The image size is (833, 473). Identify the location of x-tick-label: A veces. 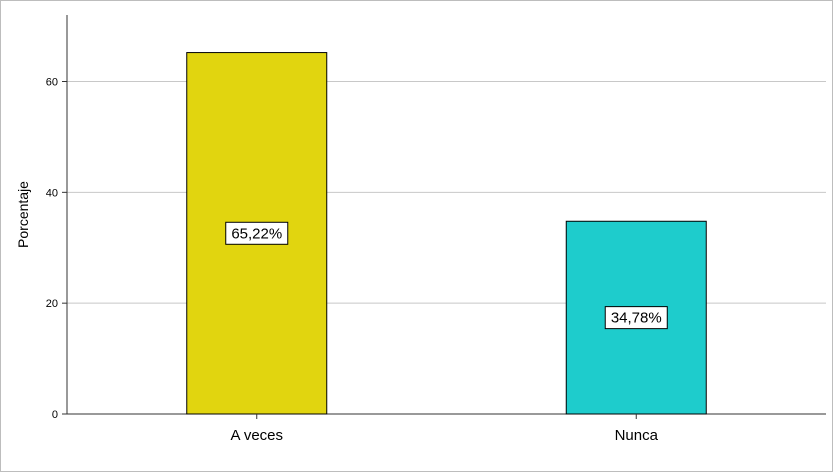
(256, 435).